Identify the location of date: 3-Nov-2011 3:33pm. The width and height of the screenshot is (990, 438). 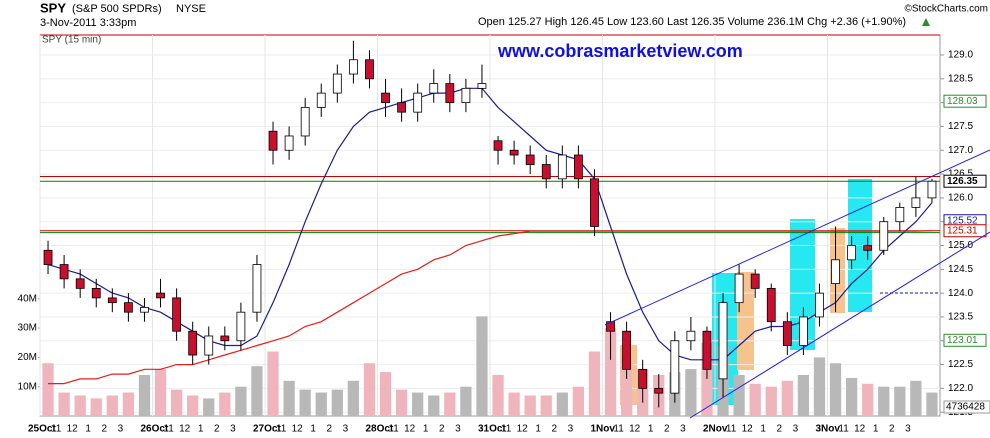
(88, 23).